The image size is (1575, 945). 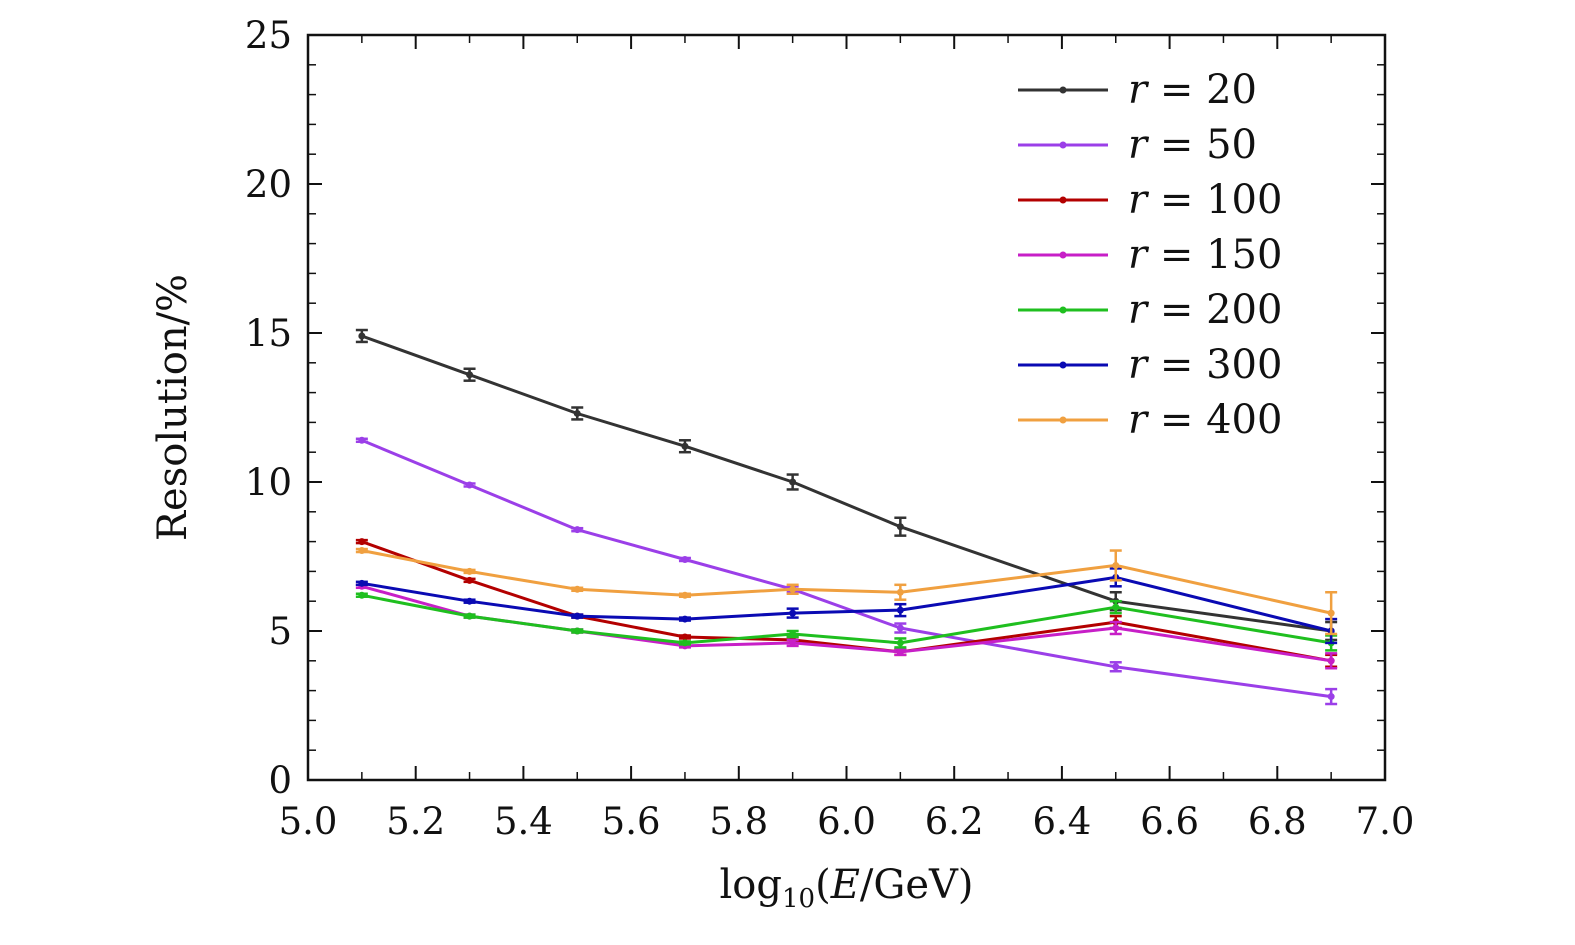 I want to click on x-tick-label: 5.0, so click(x=308, y=821).